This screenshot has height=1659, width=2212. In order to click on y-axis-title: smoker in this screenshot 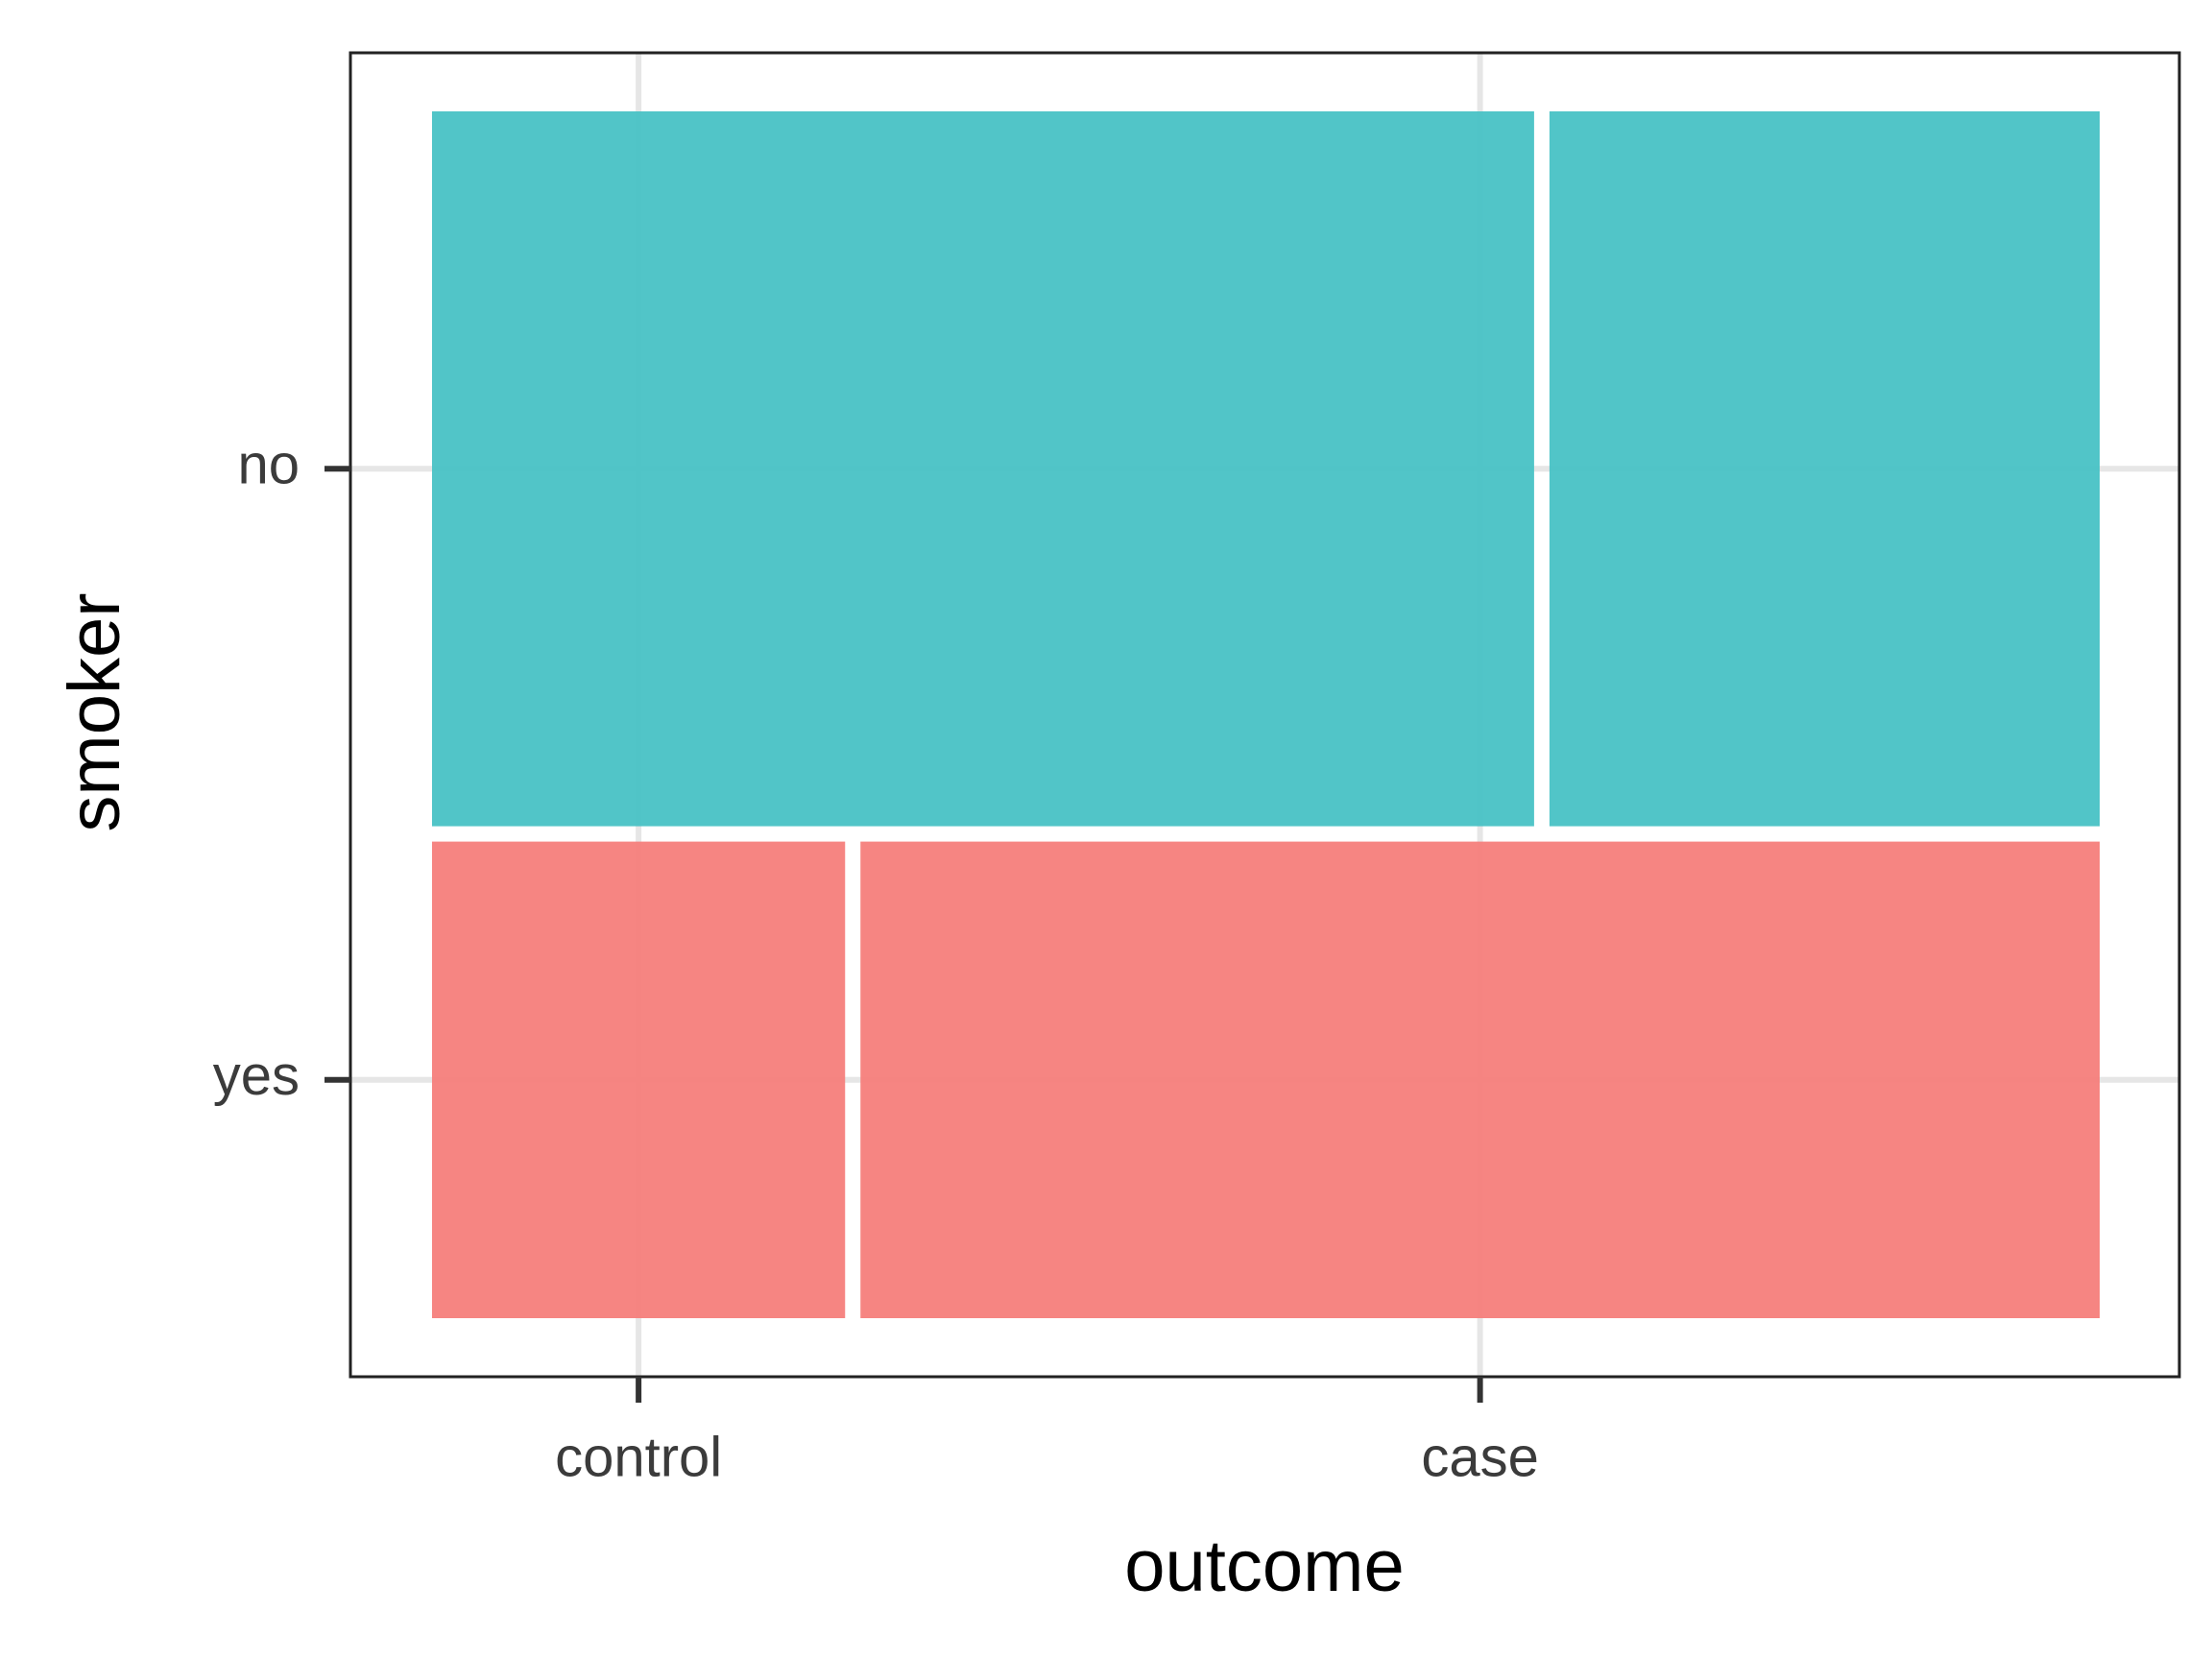, I will do `click(95, 711)`.